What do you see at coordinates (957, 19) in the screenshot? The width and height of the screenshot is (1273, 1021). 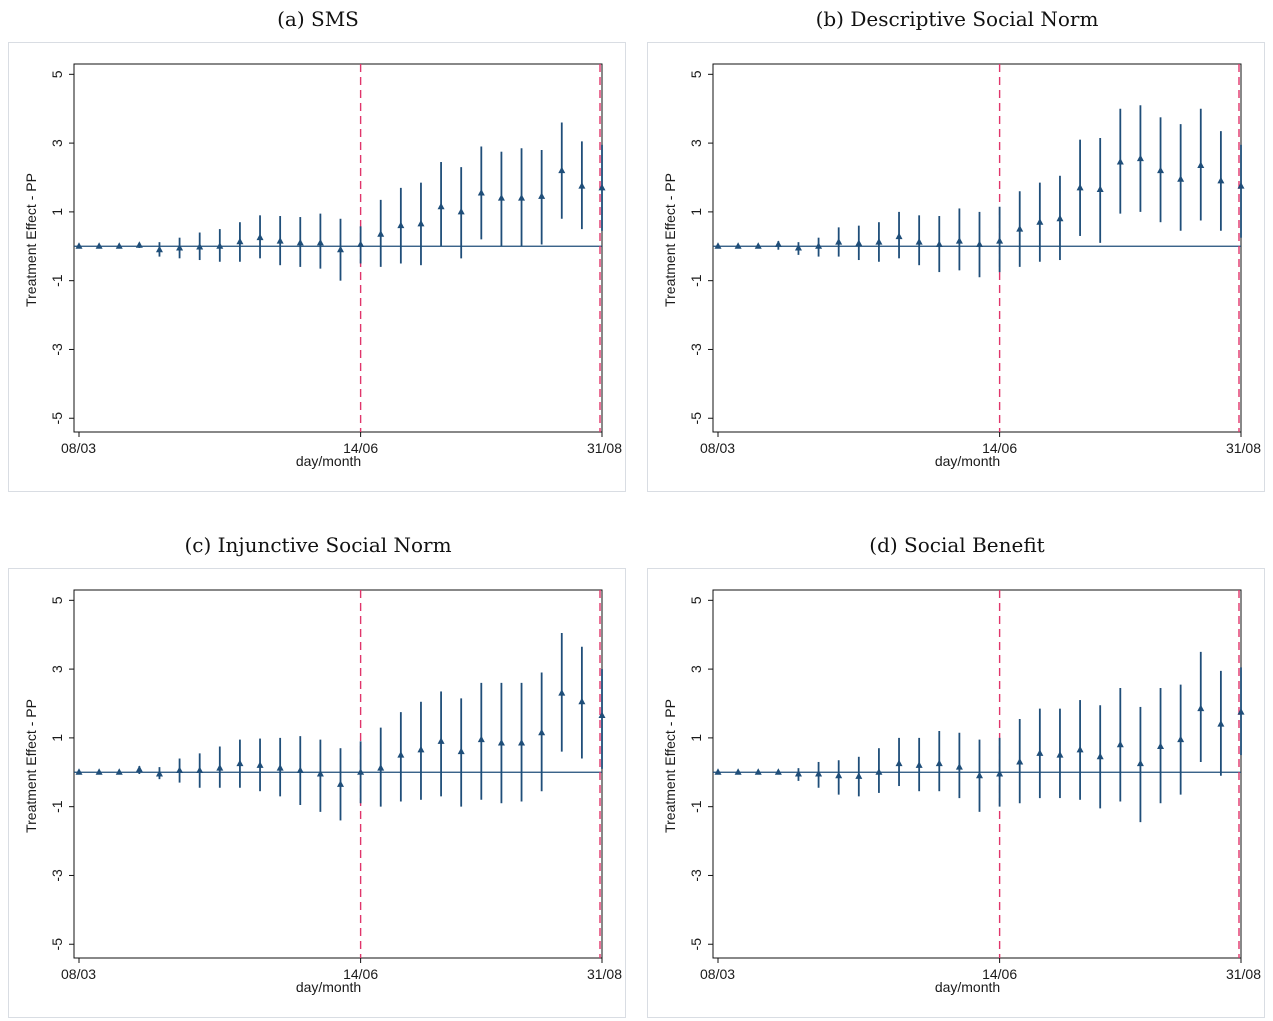 I see `panel-caption: (b) Descriptive Social Norm` at bounding box center [957, 19].